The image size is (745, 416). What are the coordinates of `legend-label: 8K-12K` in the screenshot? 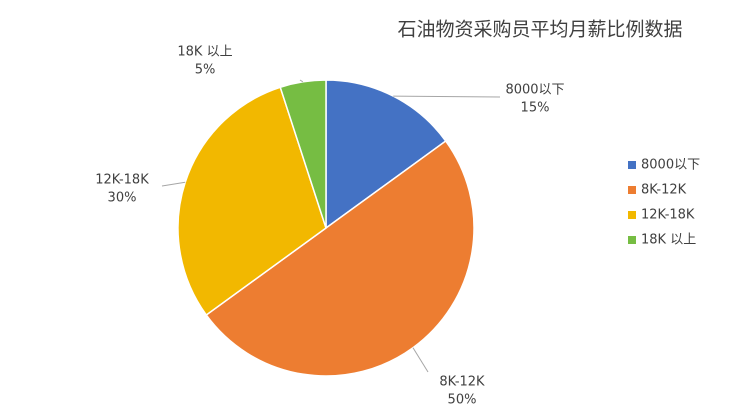 It's located at (664, 190).